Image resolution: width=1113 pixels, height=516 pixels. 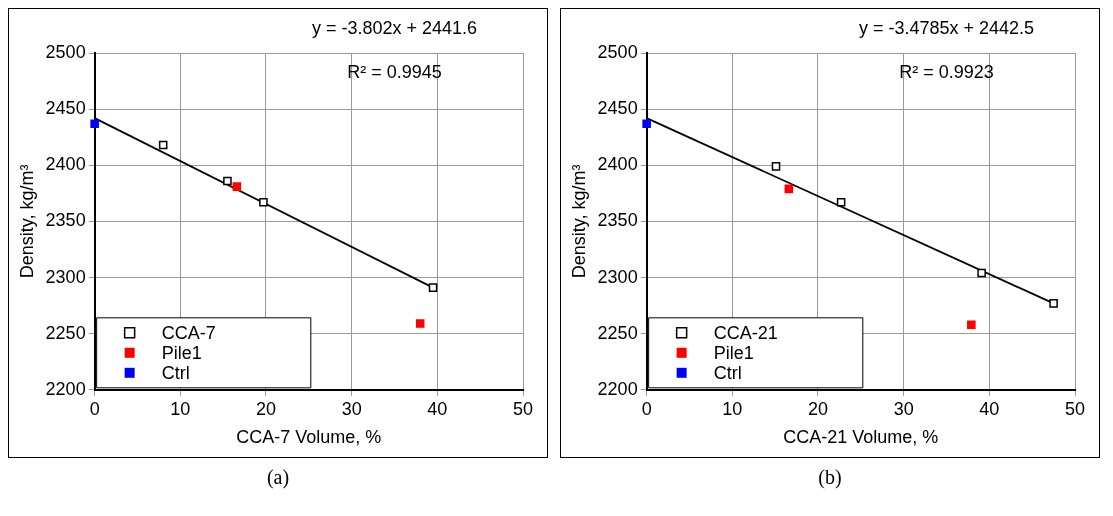 What do you see at coordinates (188, 332) in the screenshot?
I see `legend-label: CCA-7` at bounding box center [188, 332].